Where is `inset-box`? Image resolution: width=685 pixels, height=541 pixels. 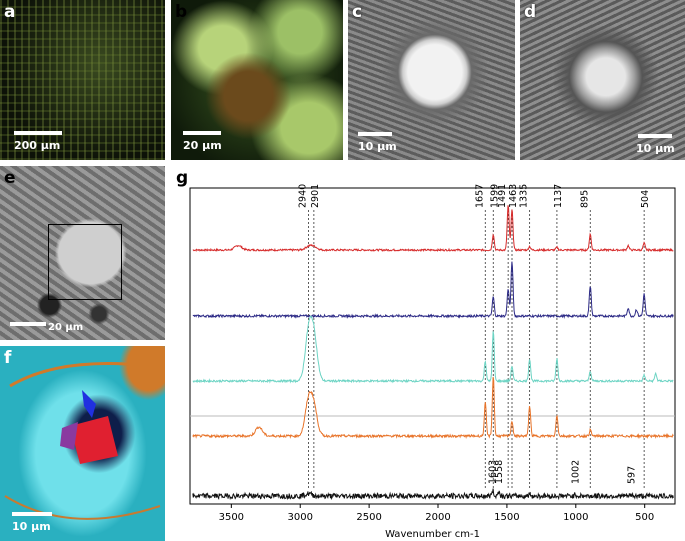
inset-box is located at coordinates (85, 262).